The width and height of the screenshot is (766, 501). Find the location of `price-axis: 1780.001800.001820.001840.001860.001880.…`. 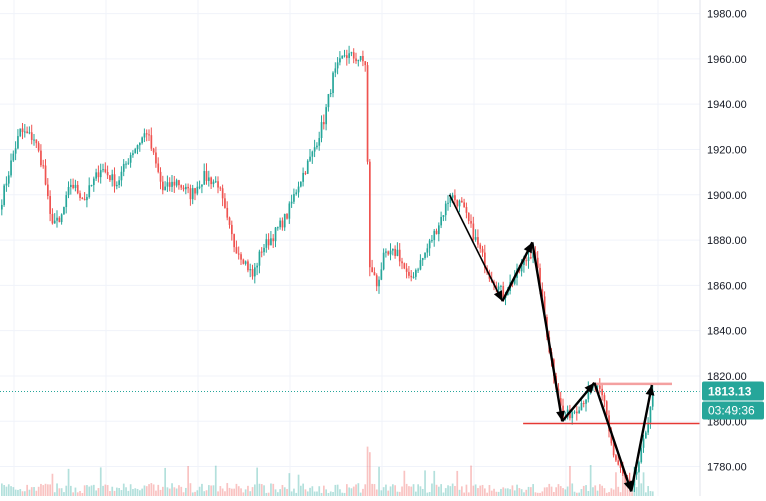

price-axis: 1780.001800.001820.001840.001860.001880.… is located at coordinates (723, 248).